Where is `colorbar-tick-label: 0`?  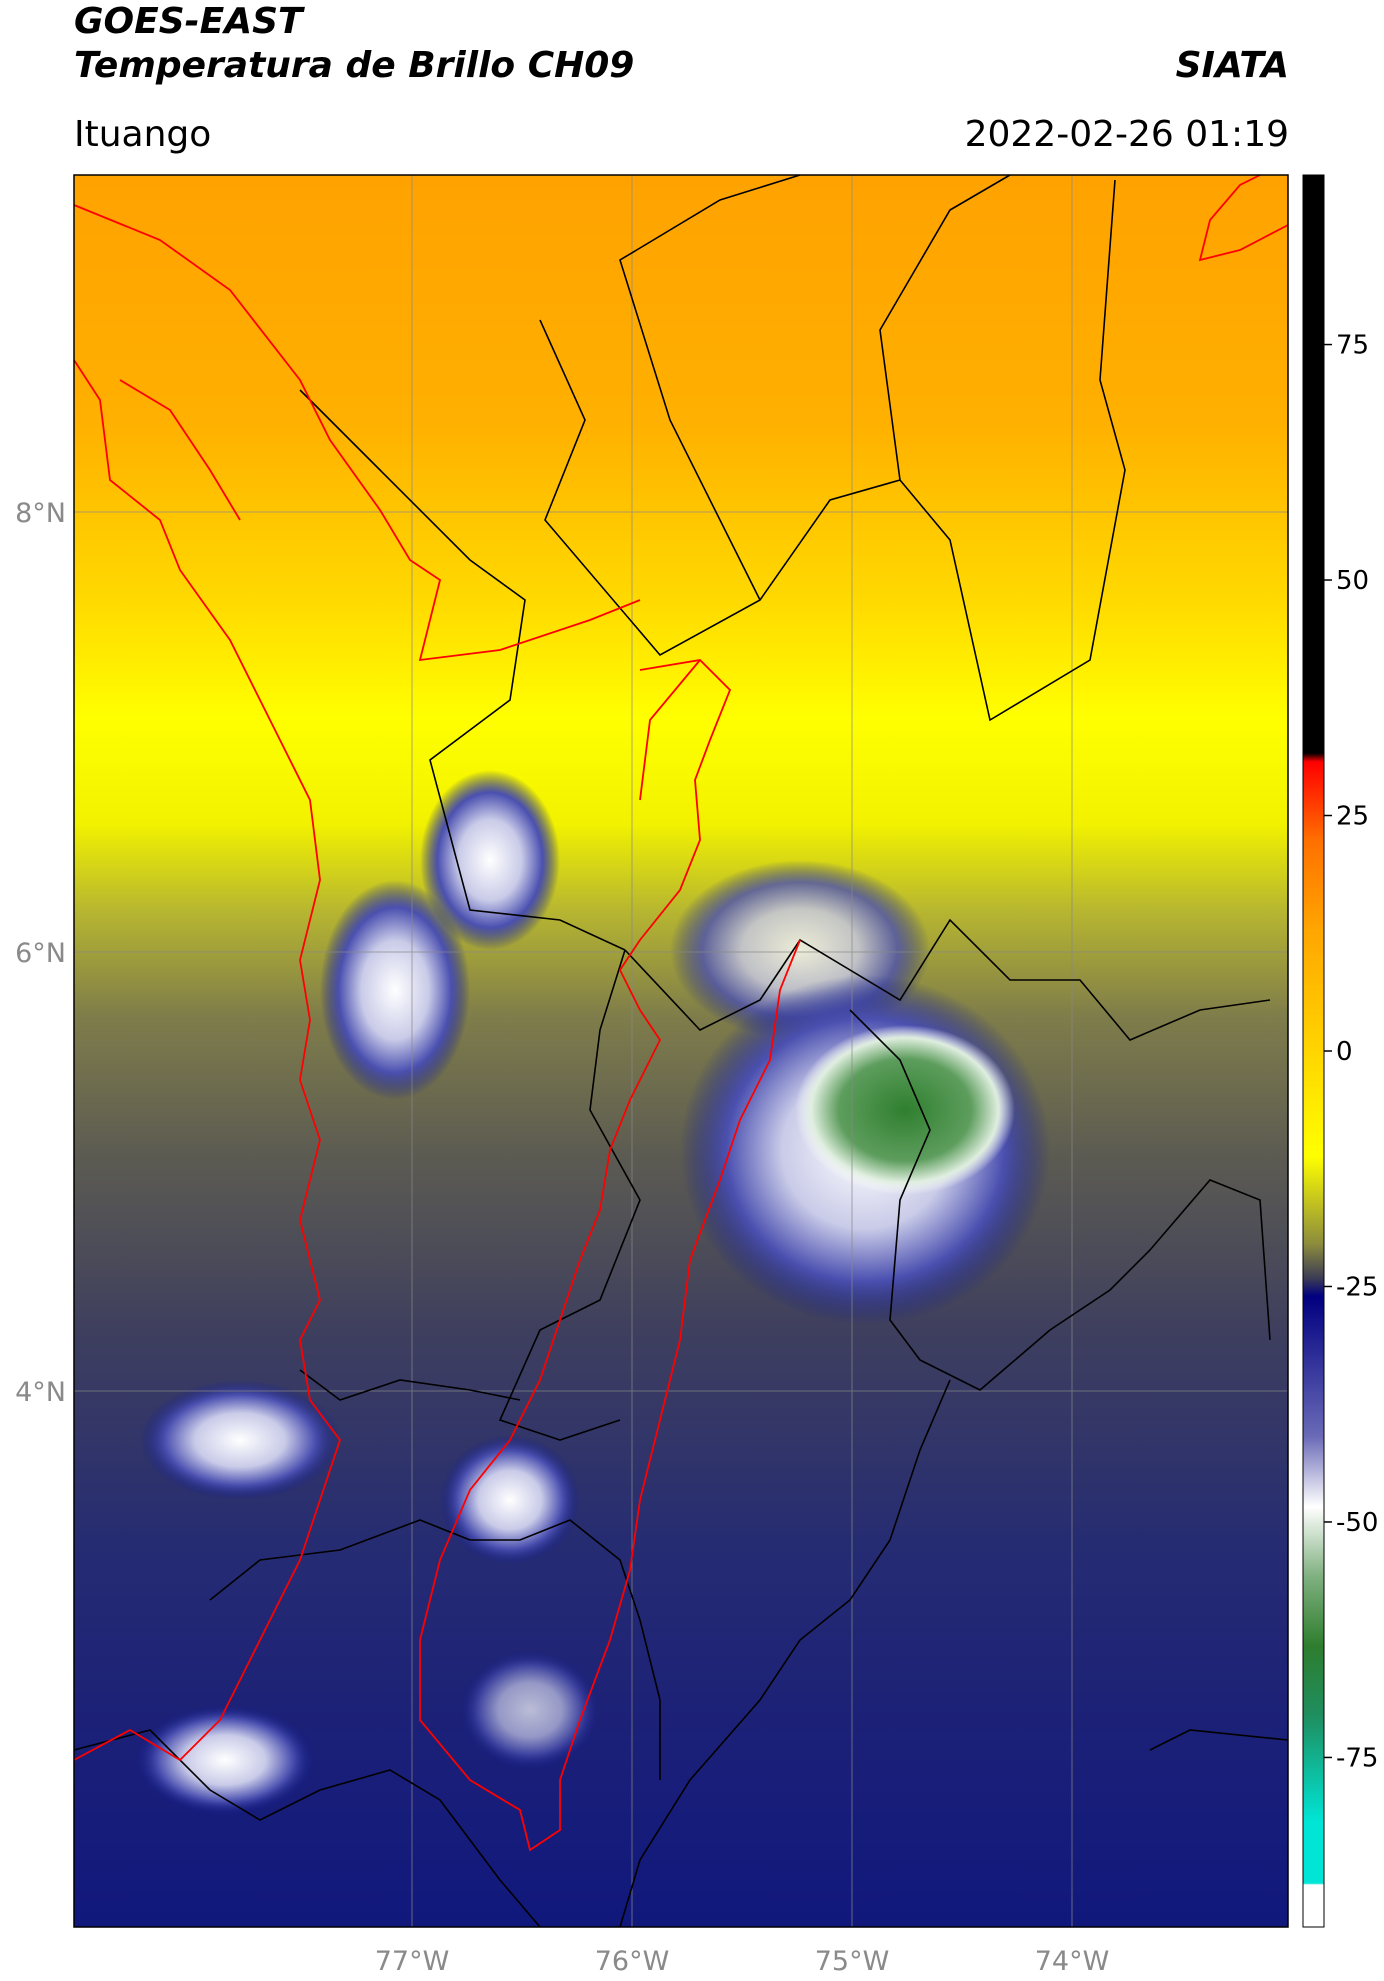
colorbar-tick-label: 0 is located at coordinates (1344, 1052).